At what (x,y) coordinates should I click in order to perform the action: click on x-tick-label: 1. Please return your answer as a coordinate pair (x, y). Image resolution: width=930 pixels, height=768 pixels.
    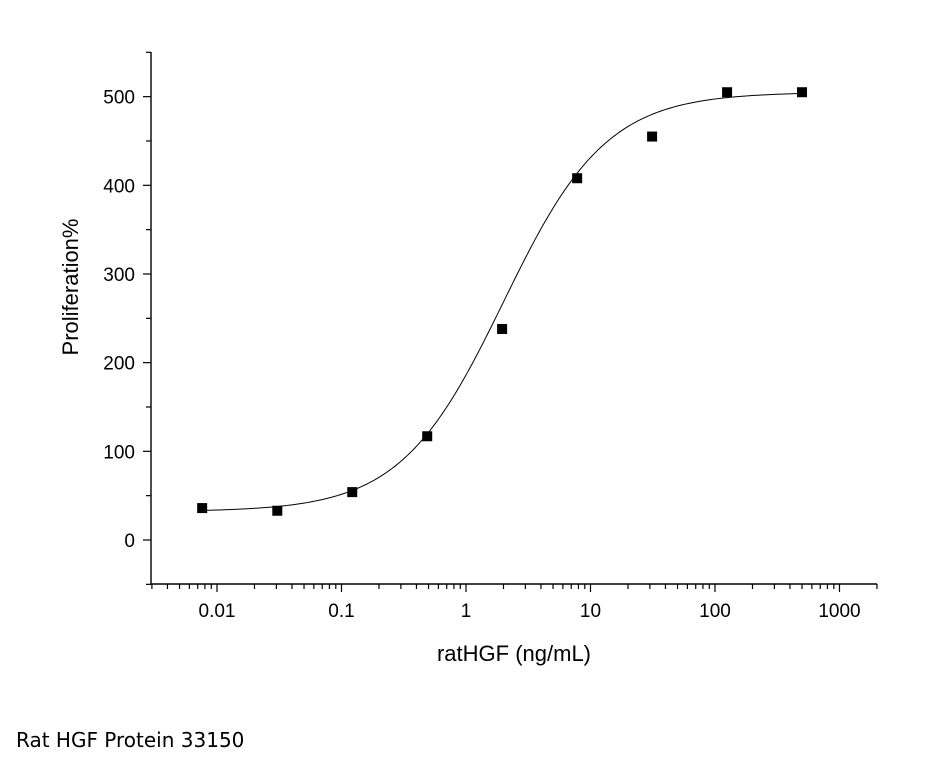
    Looking at the image, I should click on (466, 611).